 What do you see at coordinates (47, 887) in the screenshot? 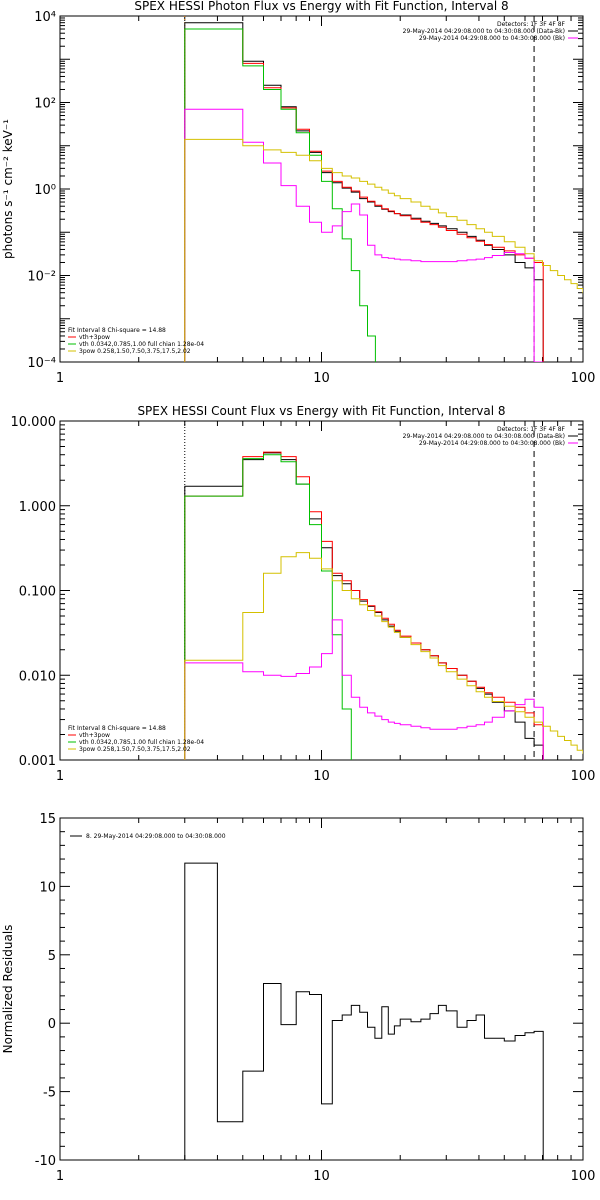
I see `y-tick-label: 10` at bounding box center [47, 887].